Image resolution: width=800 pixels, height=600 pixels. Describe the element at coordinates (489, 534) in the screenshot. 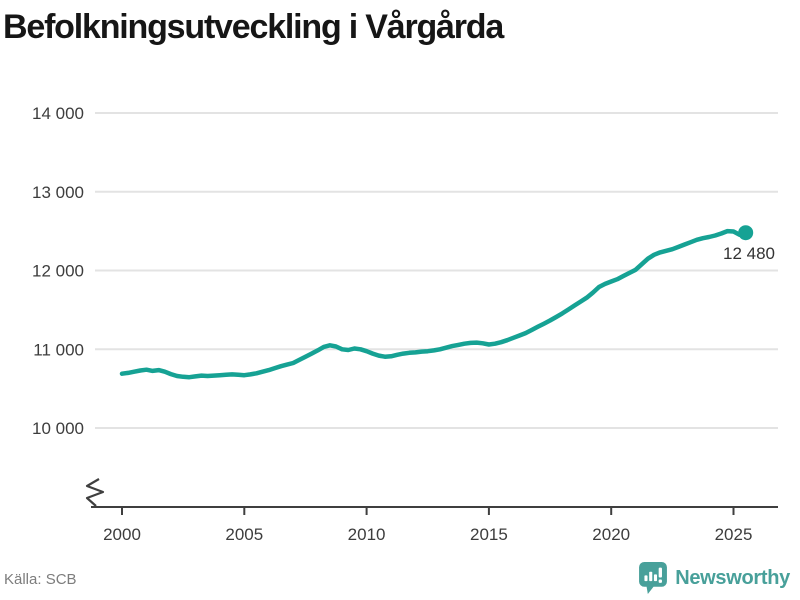

I see `x-tick-label: 2015` at that location.